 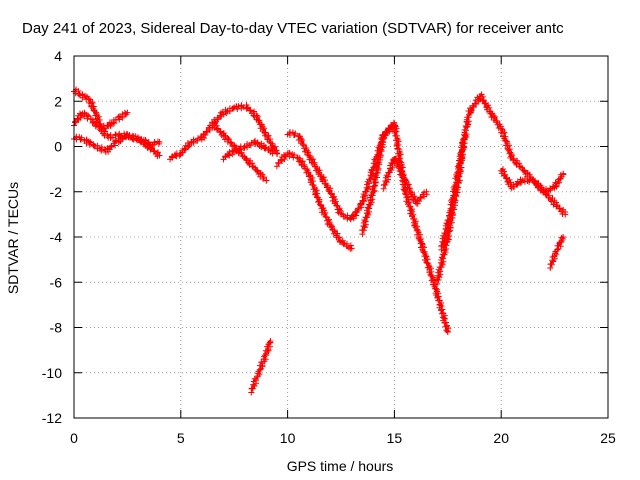 I want to click on x-tick-label: 0, so click(x=74, y=438).